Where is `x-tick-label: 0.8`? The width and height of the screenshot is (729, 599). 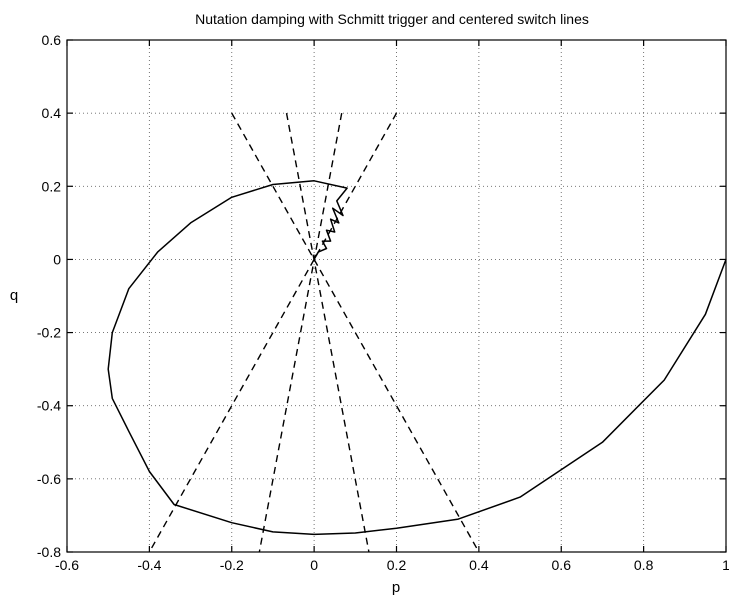
x-tick-label: 0.8 is located at coordinates (644, 565).